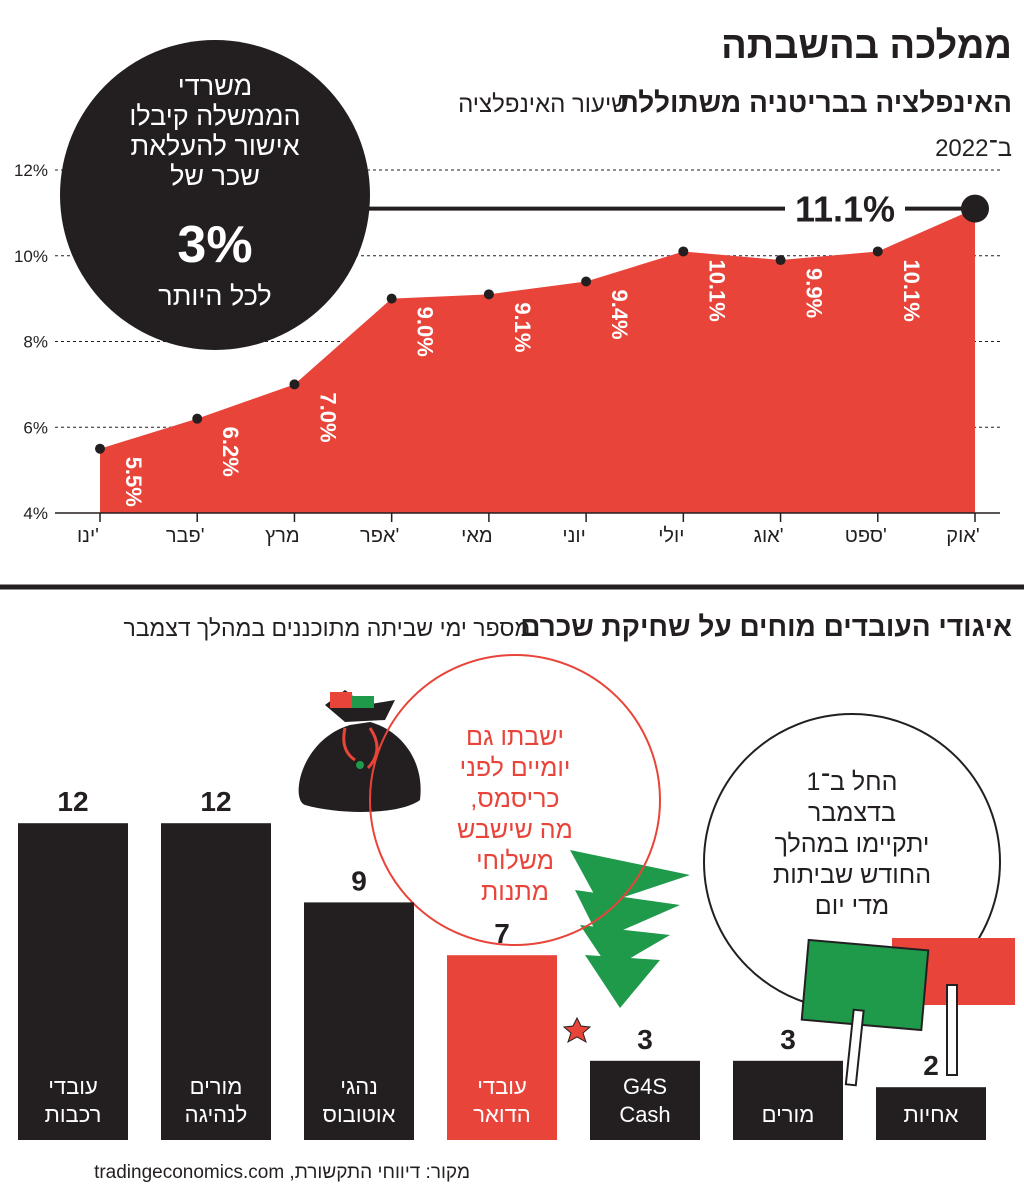 The height and width of the screenshot is (1185, 1024). What do you see at coordinates (630, 929) in the screenshot?
I see `tree` at bounding box center [630, 929].